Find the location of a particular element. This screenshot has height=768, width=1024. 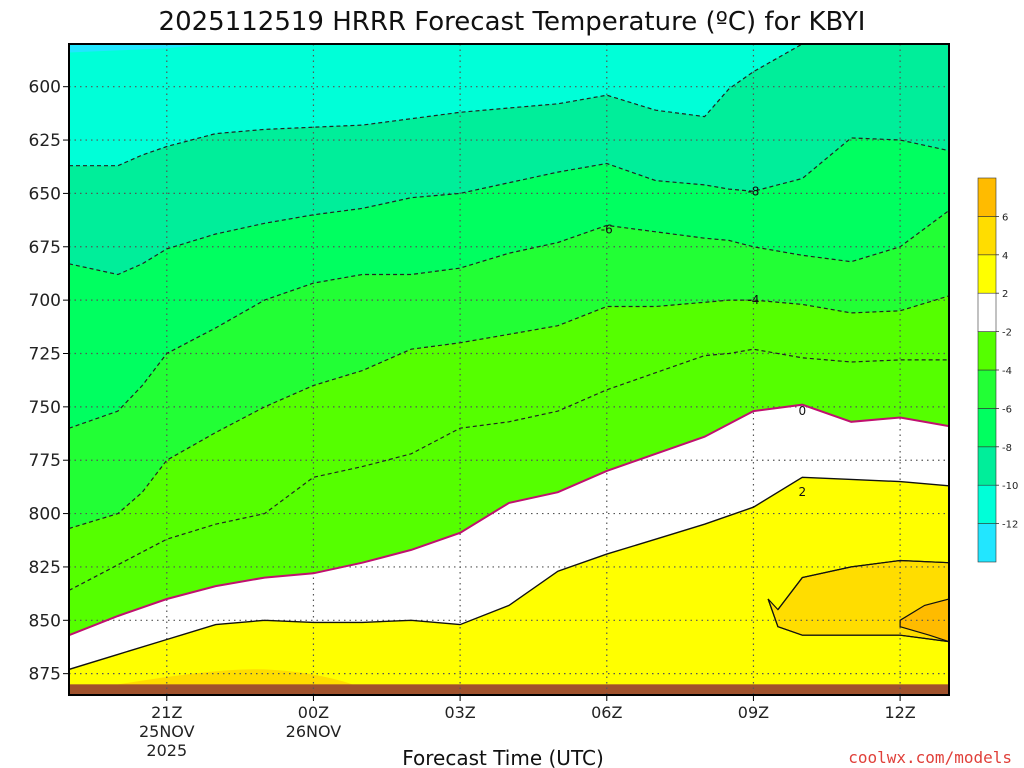

contour-label: 0 is located at coordinates (803, 411).